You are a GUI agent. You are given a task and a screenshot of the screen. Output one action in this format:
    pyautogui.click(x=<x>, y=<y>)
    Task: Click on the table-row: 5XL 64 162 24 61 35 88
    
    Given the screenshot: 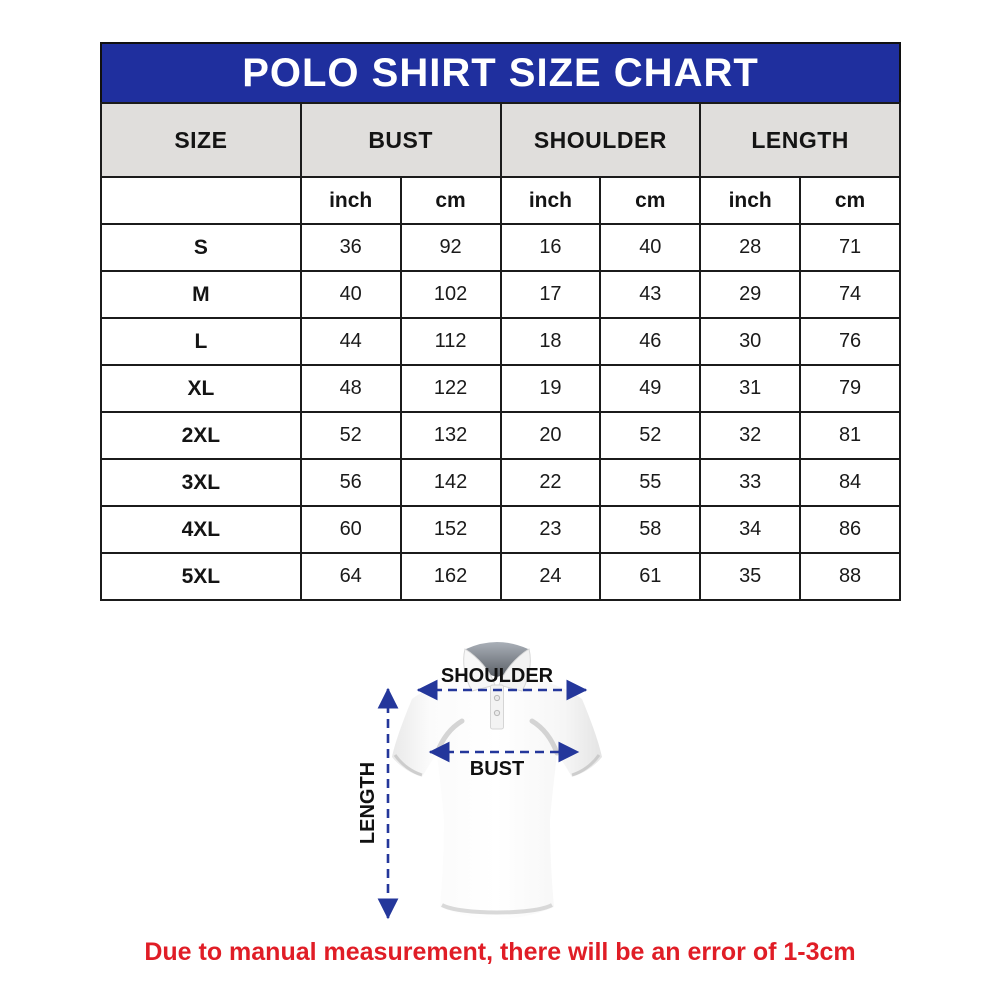 What is the action you would take?
    pyautogui.click(x=500, y=576)
    